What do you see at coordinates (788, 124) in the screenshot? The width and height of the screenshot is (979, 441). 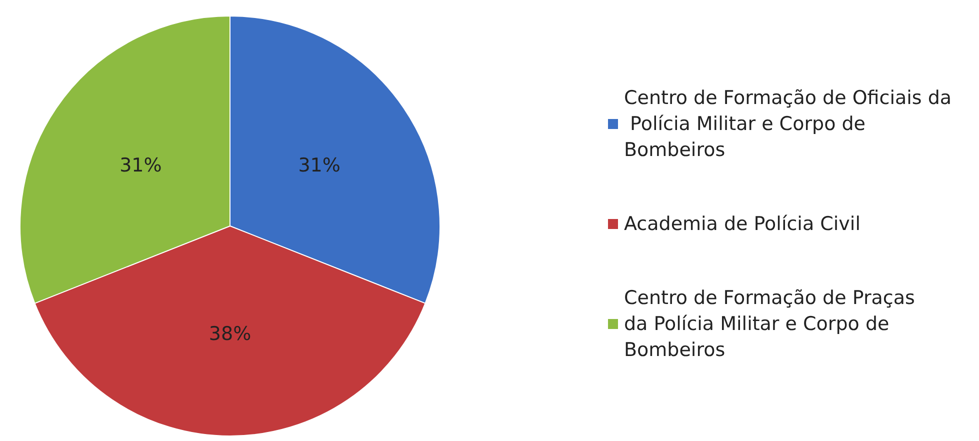 I see `legend-label: Centro de Formação de Oficiais da Polícia Militar e Corpo de Bombeiros` at bounding box center [788, 124].